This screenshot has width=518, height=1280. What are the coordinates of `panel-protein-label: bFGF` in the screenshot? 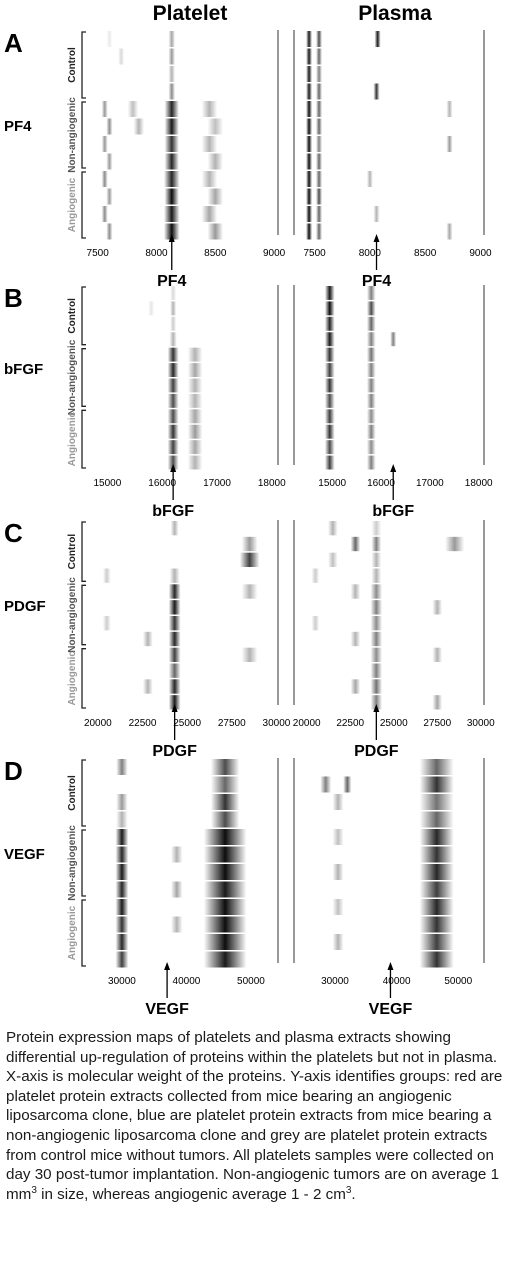 It's located at (23, 369).